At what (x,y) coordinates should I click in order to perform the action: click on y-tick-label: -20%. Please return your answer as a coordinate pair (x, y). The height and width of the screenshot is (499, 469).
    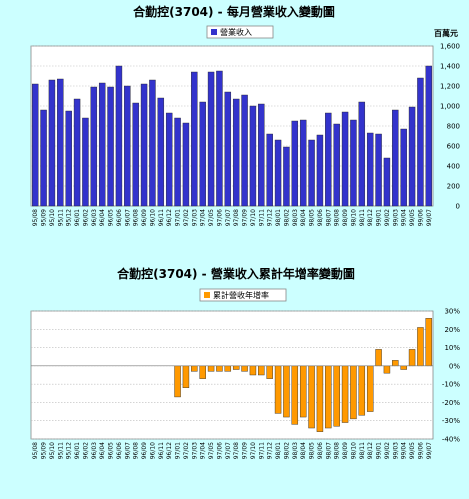
    Looking at the image, I should click on (451, 403).